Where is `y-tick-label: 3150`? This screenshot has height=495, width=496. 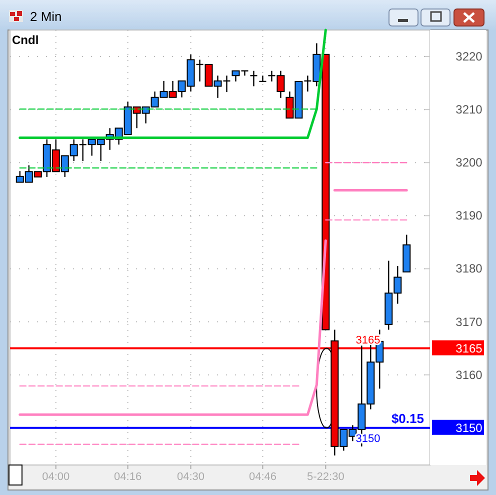 y-tick-label: 3150 is located at coordinates (469, 427).